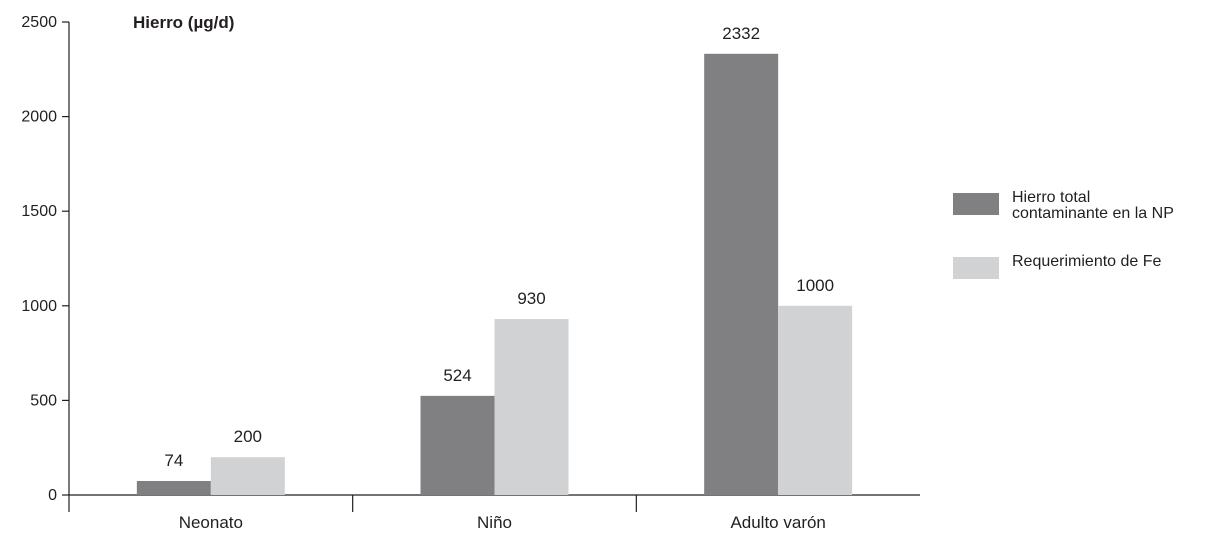 This screenshot has height=537, width=1215. I want to click on legend-label-requerimiento: Requerimiento de Fe, so click(1112, 262).